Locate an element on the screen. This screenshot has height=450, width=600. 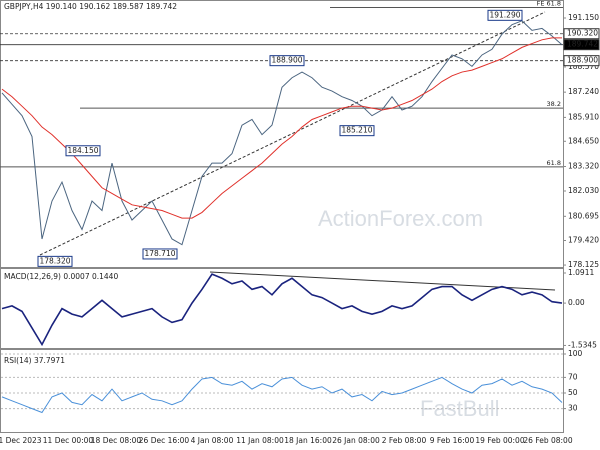
x-tick-label: 4 Jan 08:00 is located at coordinates (212, 440).